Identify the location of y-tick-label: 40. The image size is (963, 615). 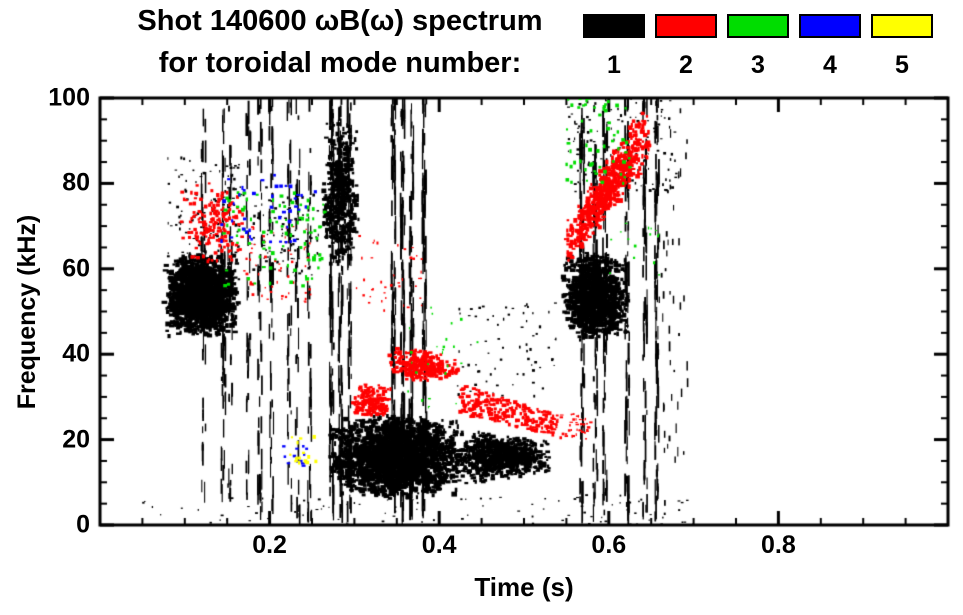
(76, 353).